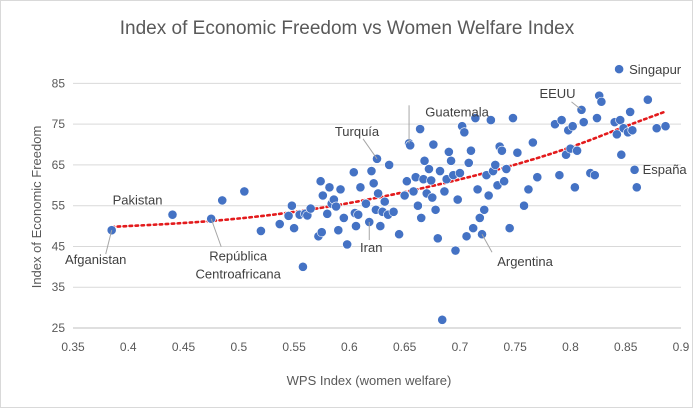 The height and width of the screenshot is (409, 693). I want to click on annotation-label: Centroafricana, so click(239, 274).